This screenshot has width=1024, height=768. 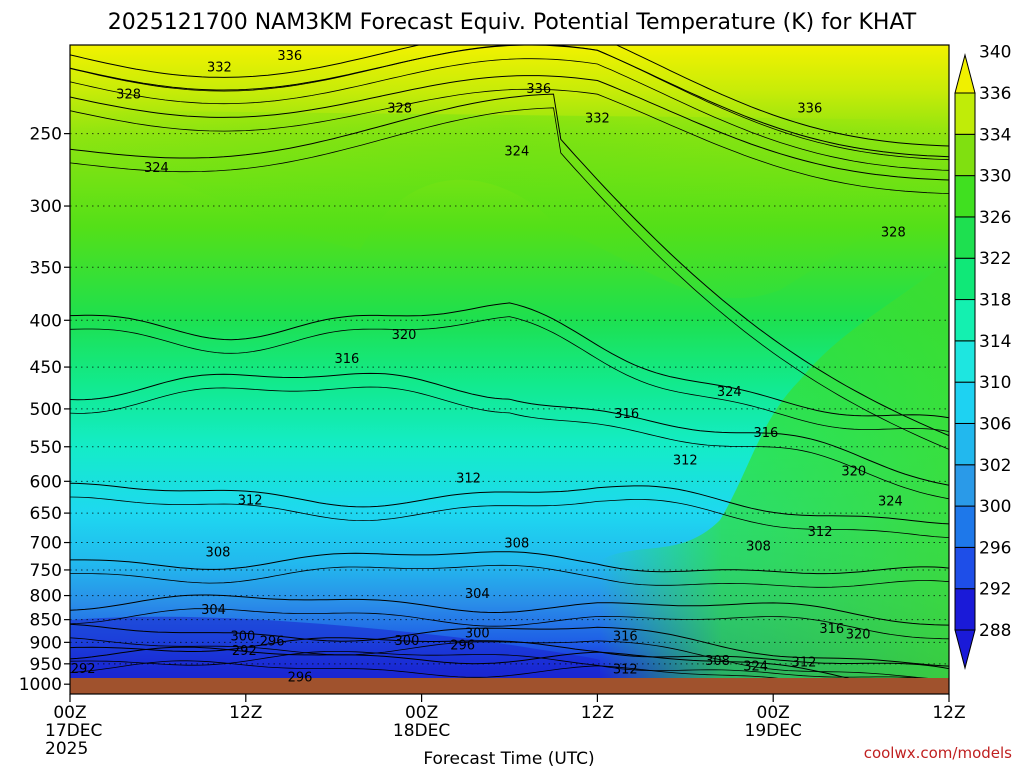 I want to click on contour-label-16: 320, so click(x=853, y=472).